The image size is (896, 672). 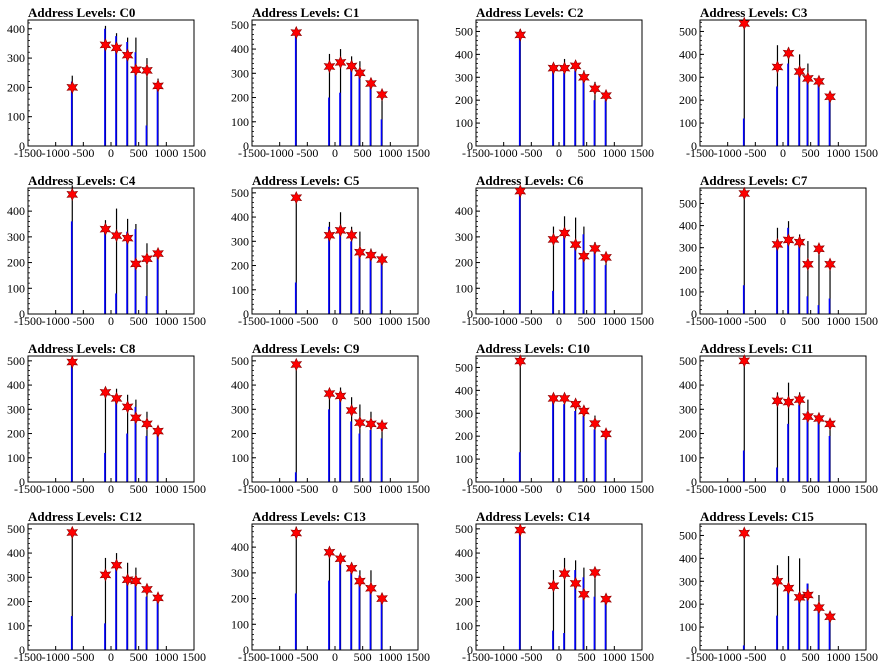 I want to click on chart-title: Address Levels: C8, so click(x=82, y=348).